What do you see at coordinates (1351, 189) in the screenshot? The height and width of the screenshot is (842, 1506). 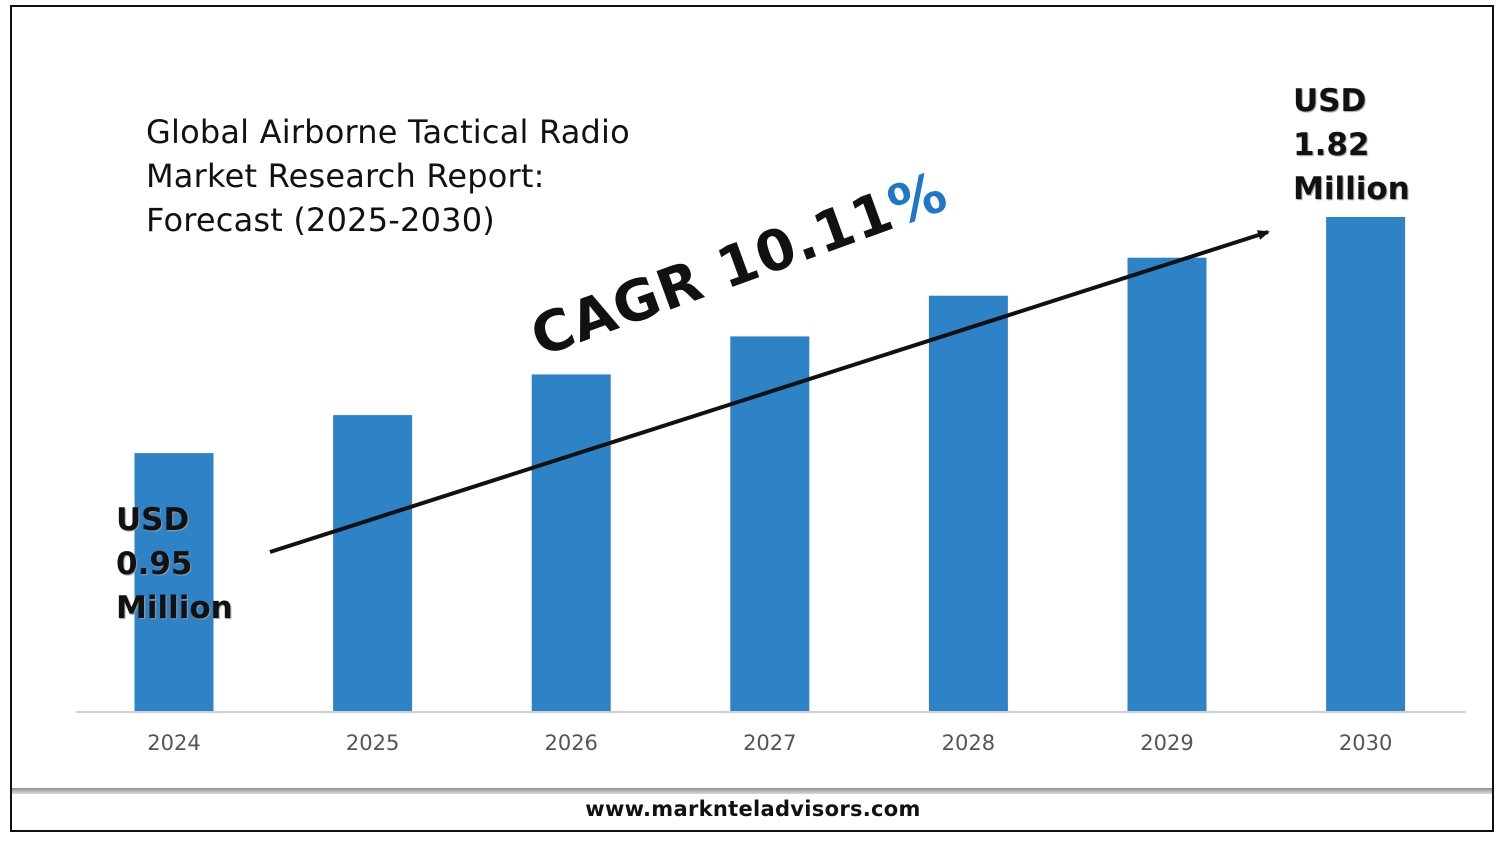 I see `end-value-unit: Million` at bounding box center [1351, 189].